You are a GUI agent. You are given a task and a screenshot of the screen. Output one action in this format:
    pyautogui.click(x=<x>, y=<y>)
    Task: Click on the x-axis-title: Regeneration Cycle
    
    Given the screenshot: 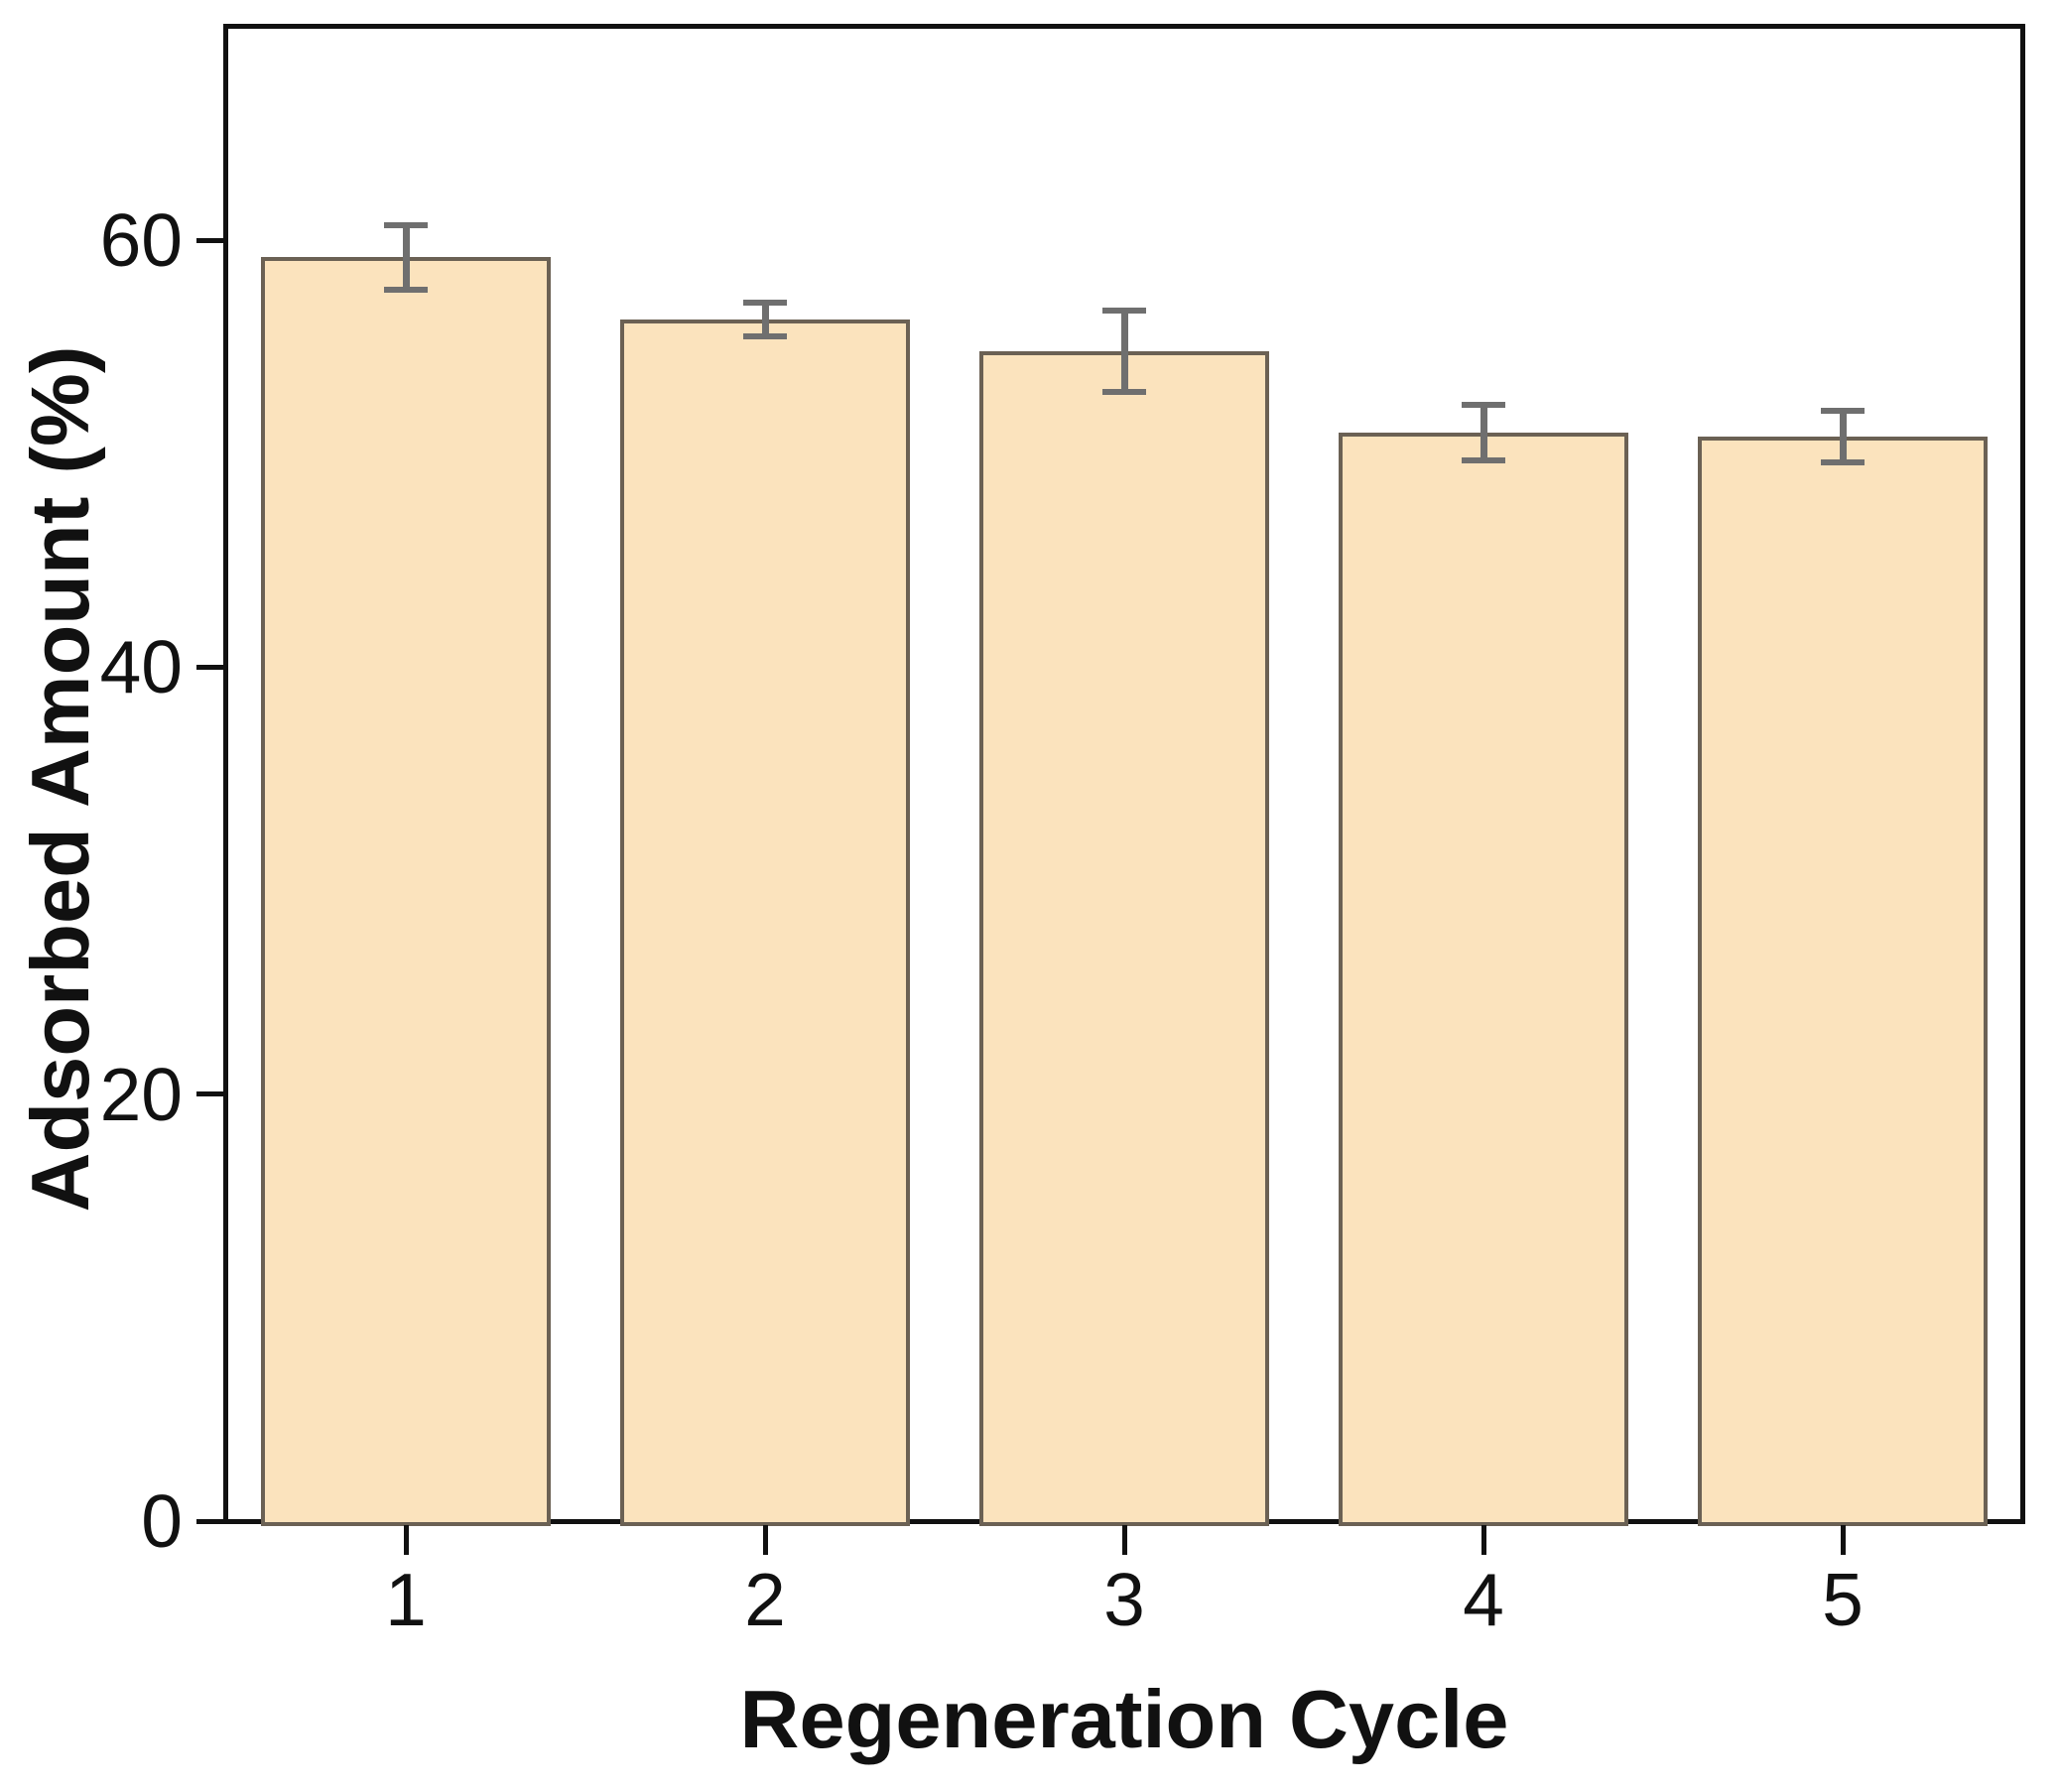 What is the action you would take?
    pyautogui.click(x=1124, y=1719)
    